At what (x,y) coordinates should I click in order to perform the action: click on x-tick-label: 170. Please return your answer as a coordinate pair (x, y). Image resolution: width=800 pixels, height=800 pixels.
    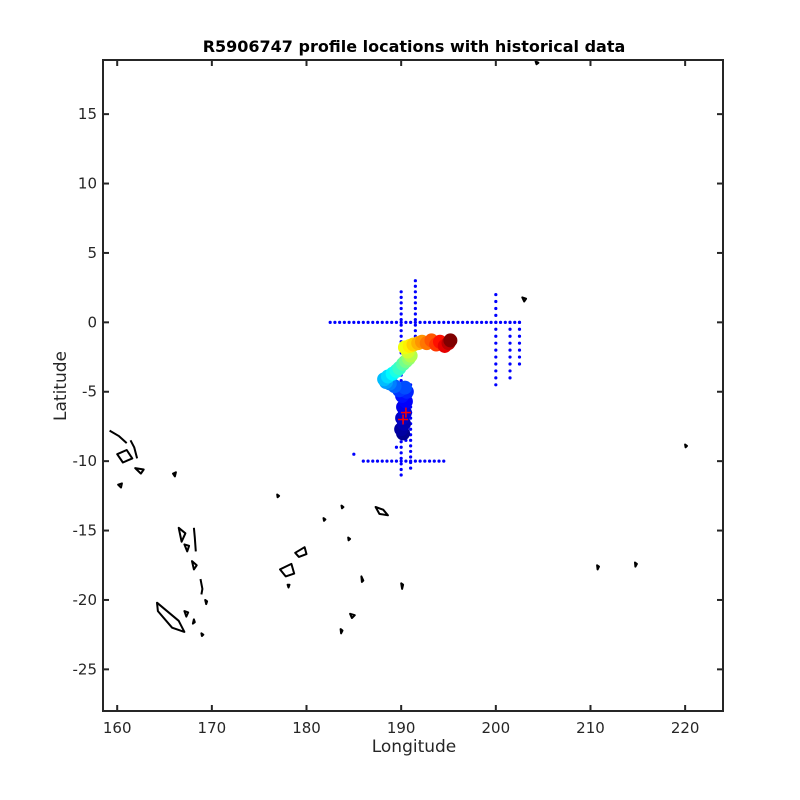
    Looking at the image, I should click on (212, 728).